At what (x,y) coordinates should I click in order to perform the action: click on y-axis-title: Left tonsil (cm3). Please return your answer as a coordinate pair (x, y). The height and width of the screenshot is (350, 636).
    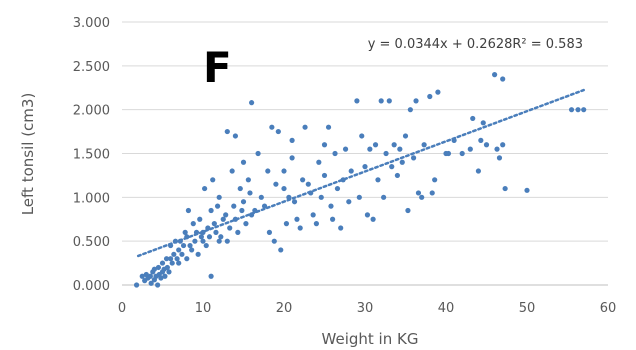
    Looking at the image, I should click on (28, 154).